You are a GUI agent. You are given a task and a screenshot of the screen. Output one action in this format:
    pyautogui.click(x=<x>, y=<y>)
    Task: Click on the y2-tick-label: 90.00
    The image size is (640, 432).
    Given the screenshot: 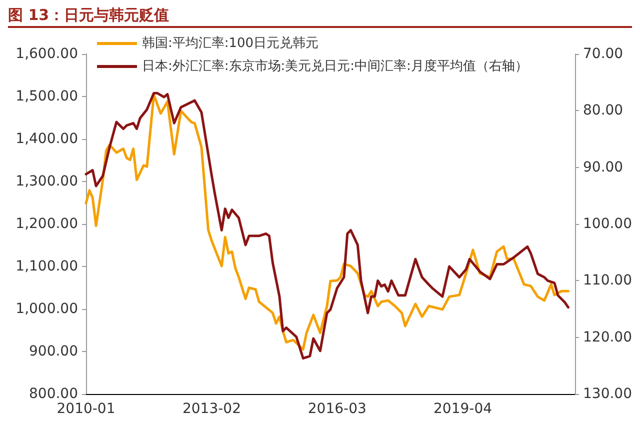 What is the action you would take?
    pyautogui.click(x=603, y=167)
    